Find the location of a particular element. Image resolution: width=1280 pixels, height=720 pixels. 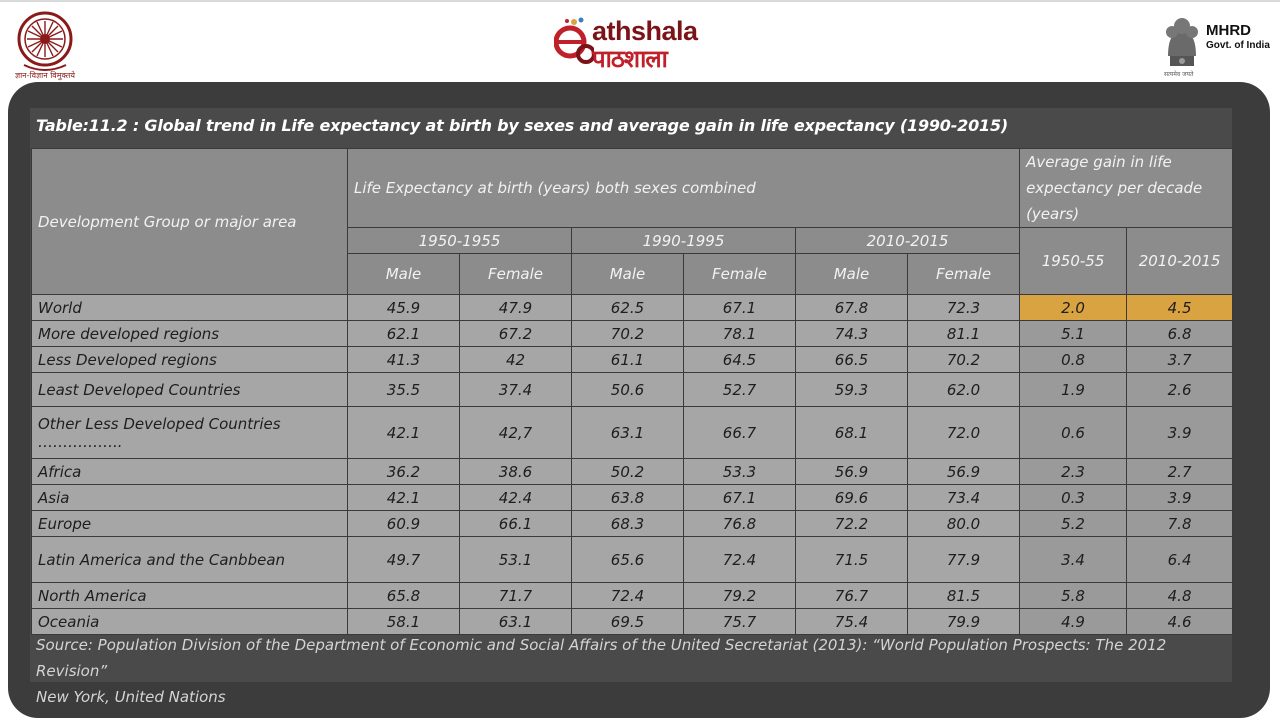

gain-cell: 3.7 is located at coordinates (1180, 359).